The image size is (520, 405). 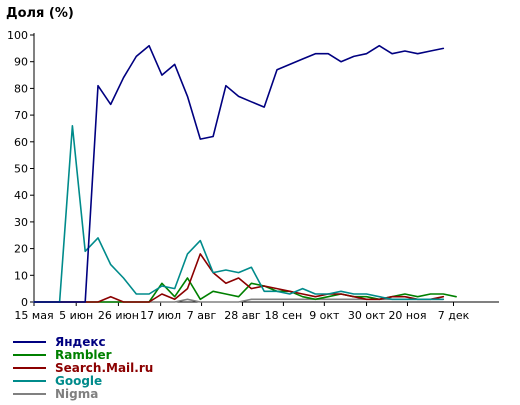 What do you see at coordinates (104, 368) in the screenshot?
I see `legend-label: Search.Mail.ru` at bounding box center [104, 368].